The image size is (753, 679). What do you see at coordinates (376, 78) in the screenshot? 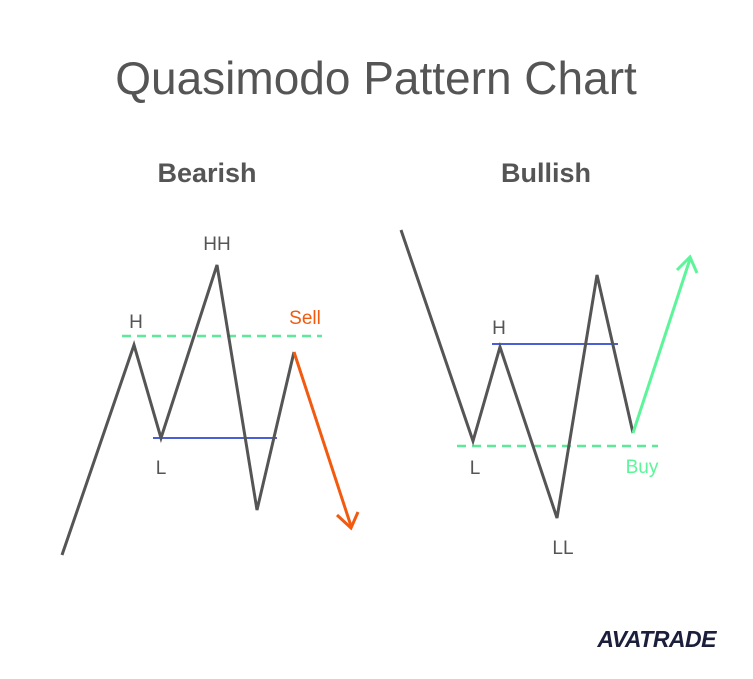
I see `title: Quasimodo Pattern Chart` at bounding box center [376, 78].